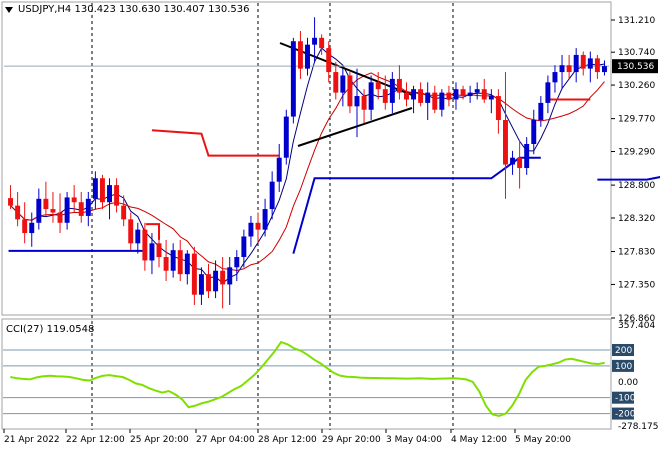 The width and height of the screenshot is (660, 450). What do you see at coordinates (414, 440) in the screenshot?
I see `time-tick-label: 3 May 04:00` at bounding box center [414, 440].